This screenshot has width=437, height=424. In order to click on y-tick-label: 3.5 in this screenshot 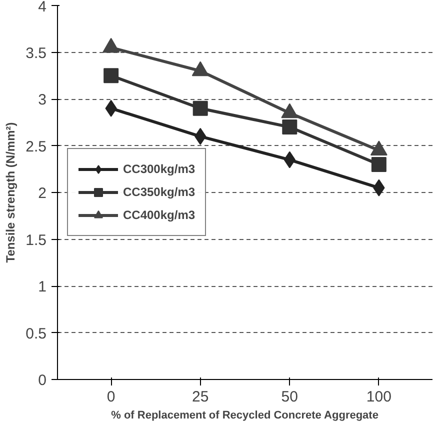, I will do `click(36, 53)`.